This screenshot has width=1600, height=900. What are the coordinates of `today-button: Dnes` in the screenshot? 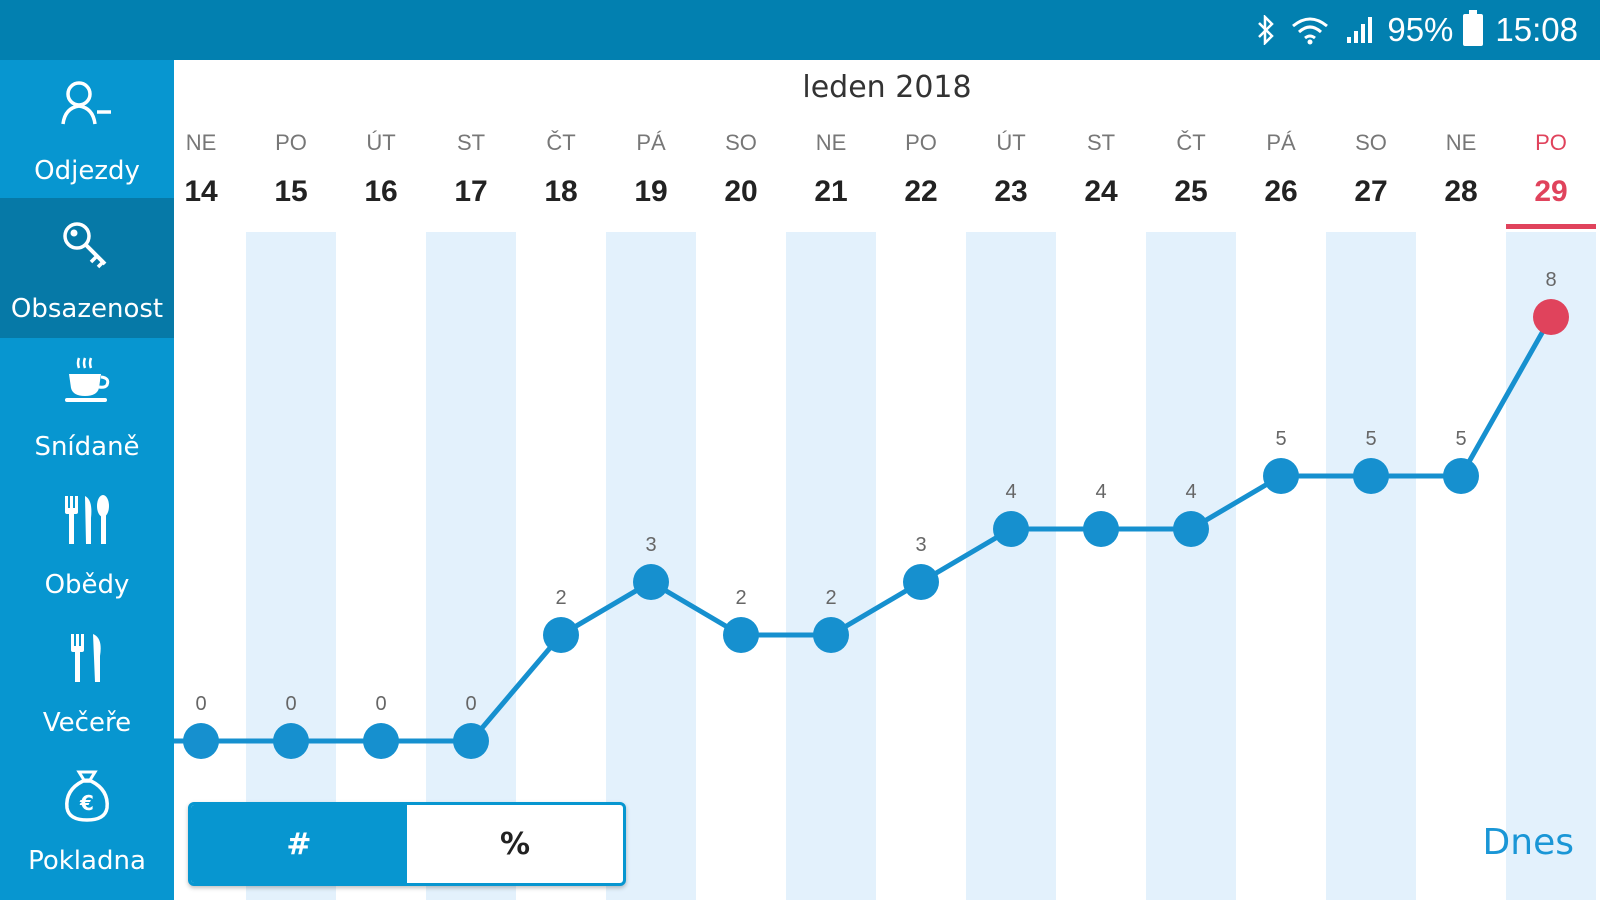 It's located at (1528, 842).